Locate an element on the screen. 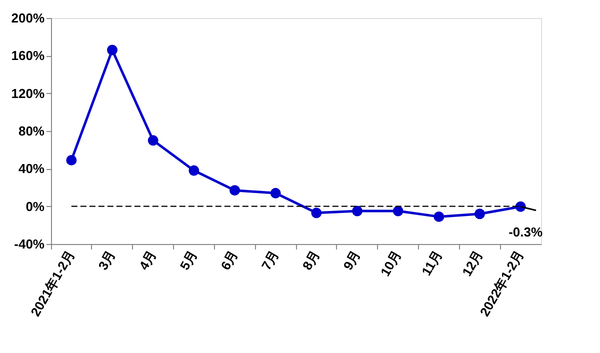 Image resolution: width=600 pixels, height=353 pixels. x-tick-label: 11月 is located at coordinates (431, 263).